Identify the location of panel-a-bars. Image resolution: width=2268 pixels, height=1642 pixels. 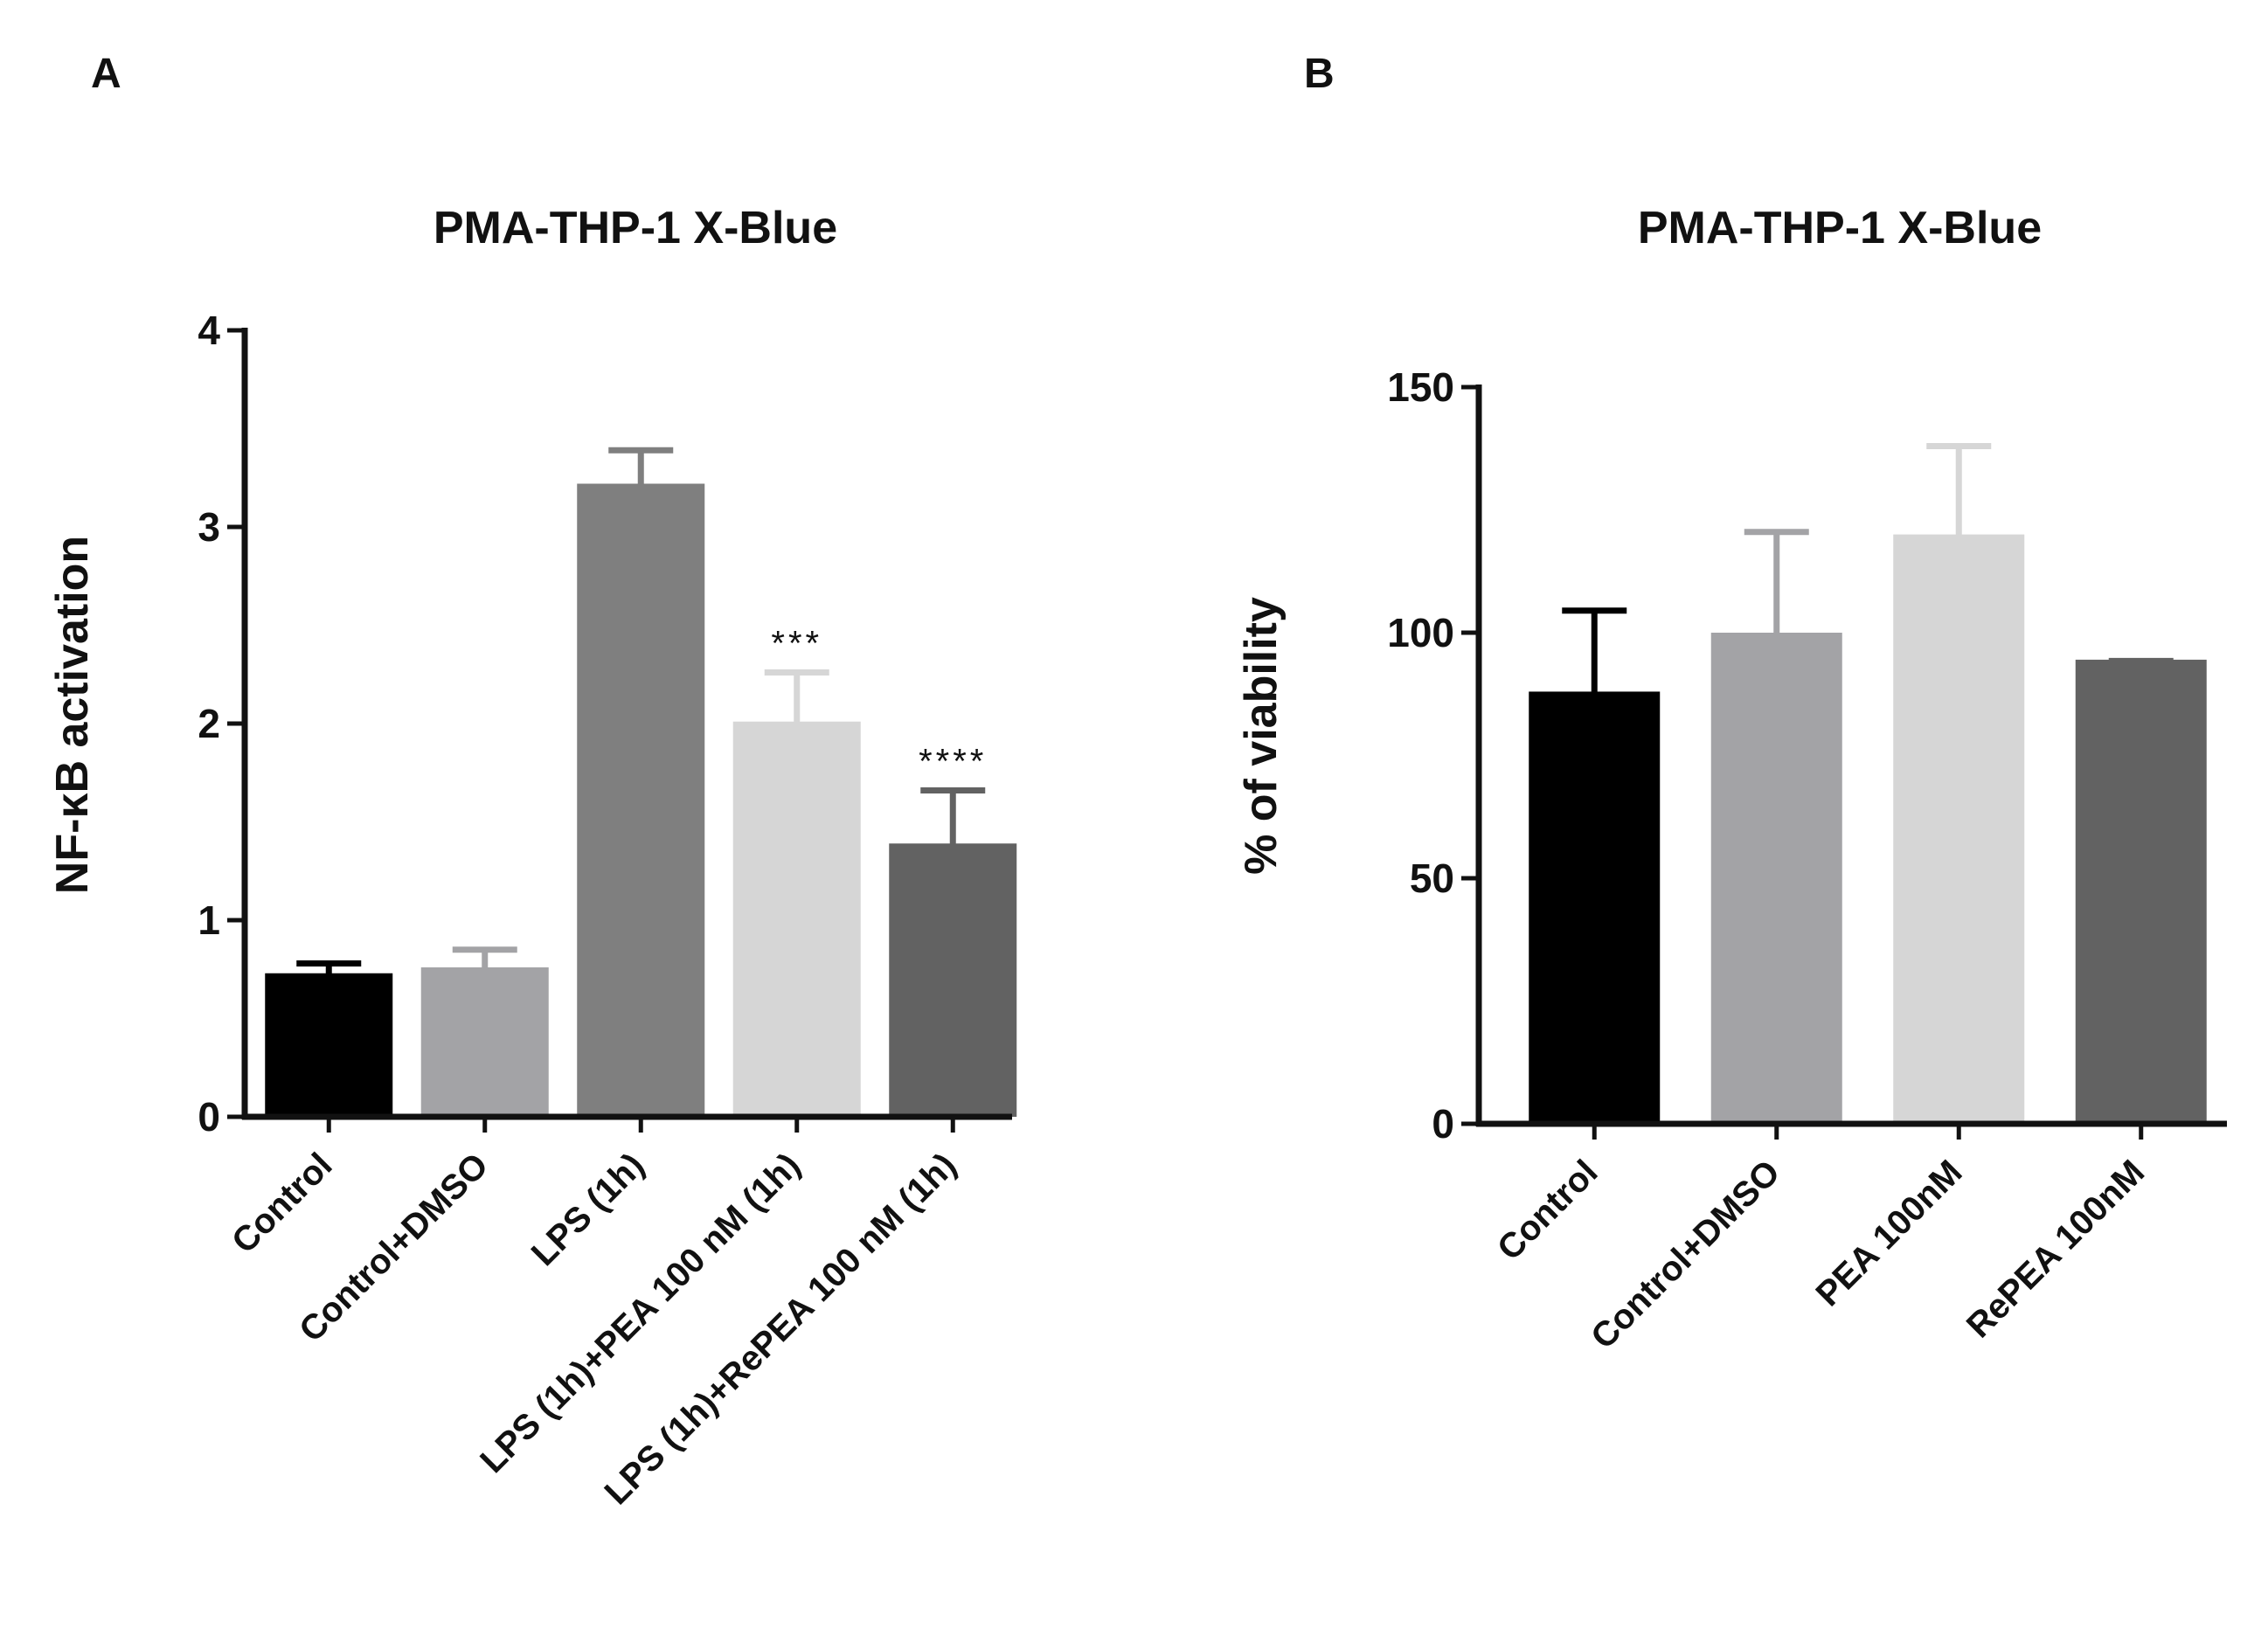
(641, 800).